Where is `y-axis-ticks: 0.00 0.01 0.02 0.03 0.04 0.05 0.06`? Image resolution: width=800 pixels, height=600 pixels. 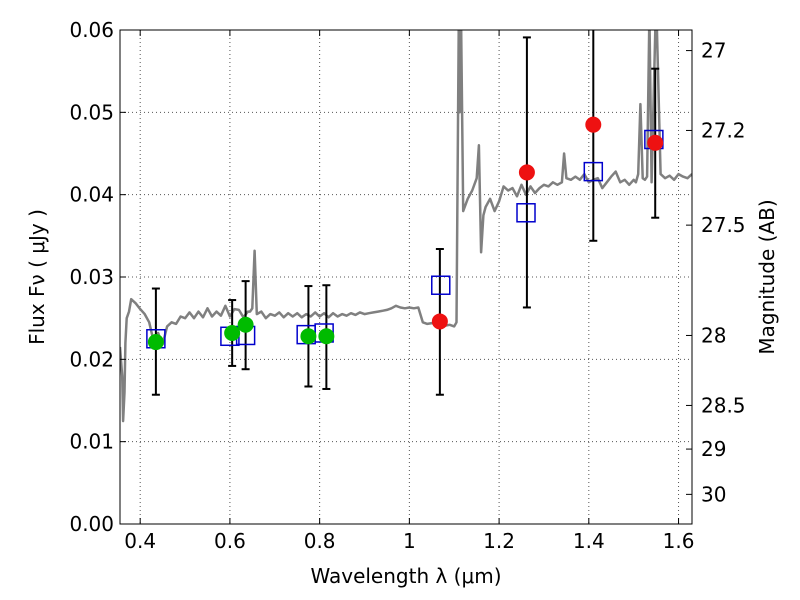 y-axis-ticks: 0.00 0.01 0.02 0.03 0.04 0.05 0.06 is located at coordinates (97, 277).